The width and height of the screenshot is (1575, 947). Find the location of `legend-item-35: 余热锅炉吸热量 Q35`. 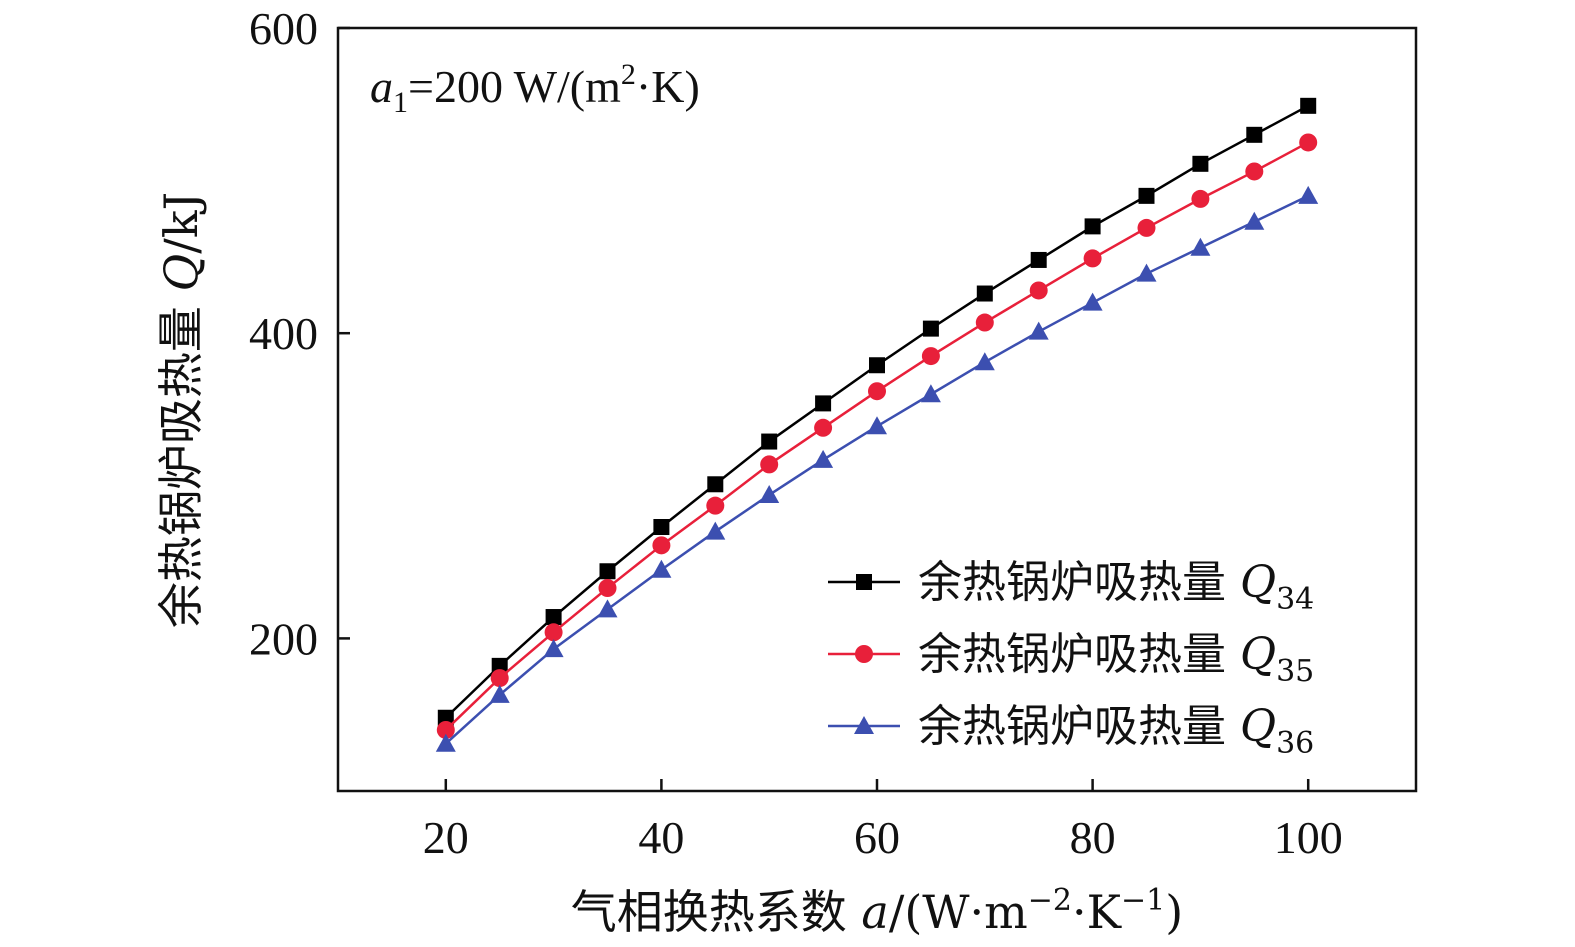

legend-item-35: 余热锅炉吸热量 Q35 is located at coordinates (1071, 659).